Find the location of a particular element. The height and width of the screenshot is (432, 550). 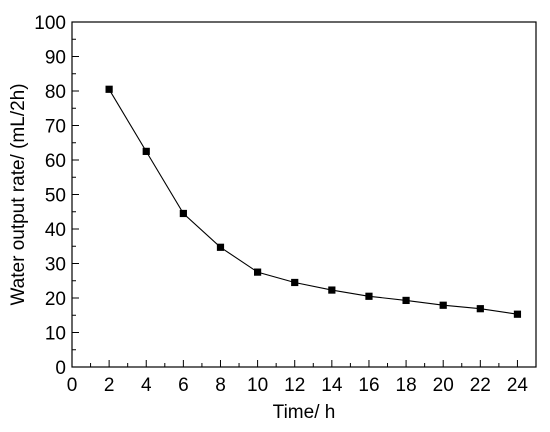

y-tick-label: 30 is located at coordinates (55, 265).